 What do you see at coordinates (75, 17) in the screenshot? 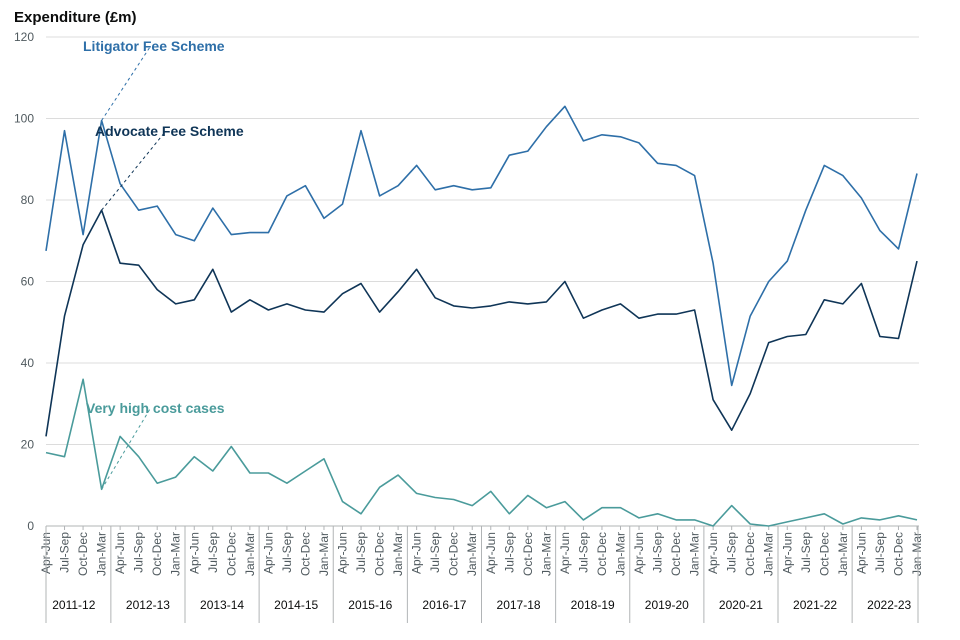
I see `y-axis-title: Expenditure (£m)` at bounding box center [75, 17].